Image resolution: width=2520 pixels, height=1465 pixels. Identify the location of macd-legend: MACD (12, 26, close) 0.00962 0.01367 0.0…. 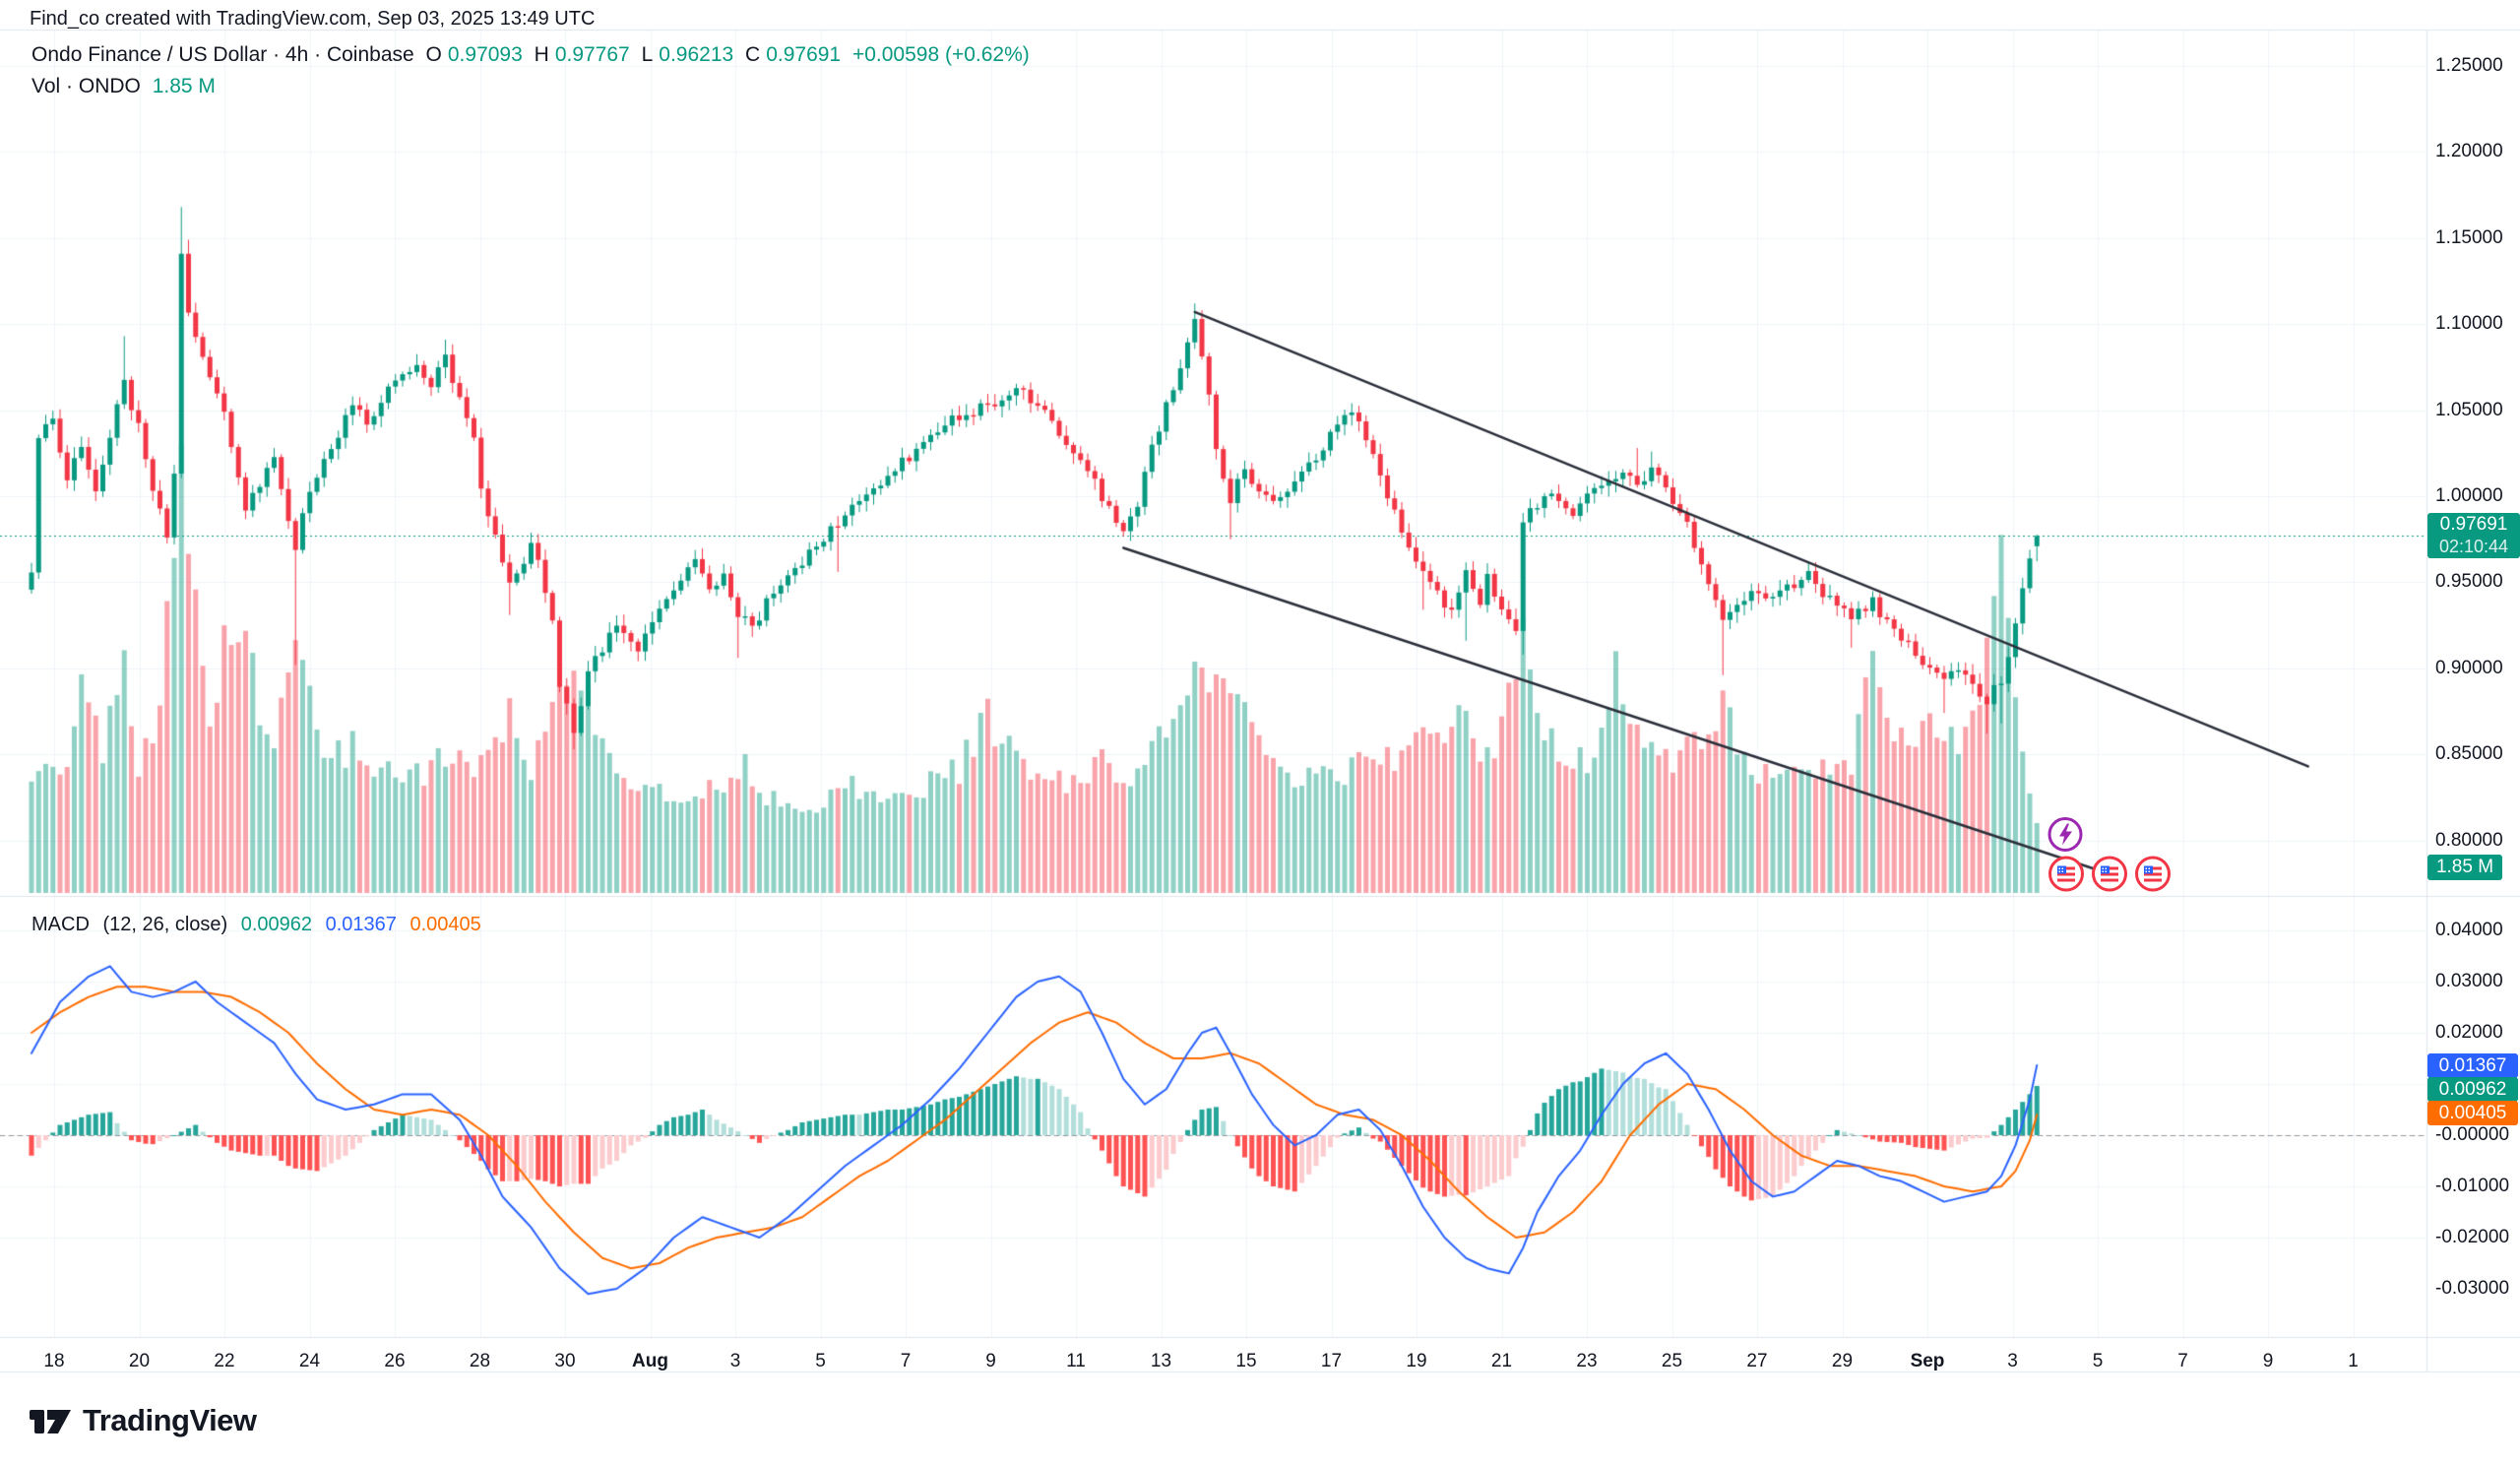
(260, 925).